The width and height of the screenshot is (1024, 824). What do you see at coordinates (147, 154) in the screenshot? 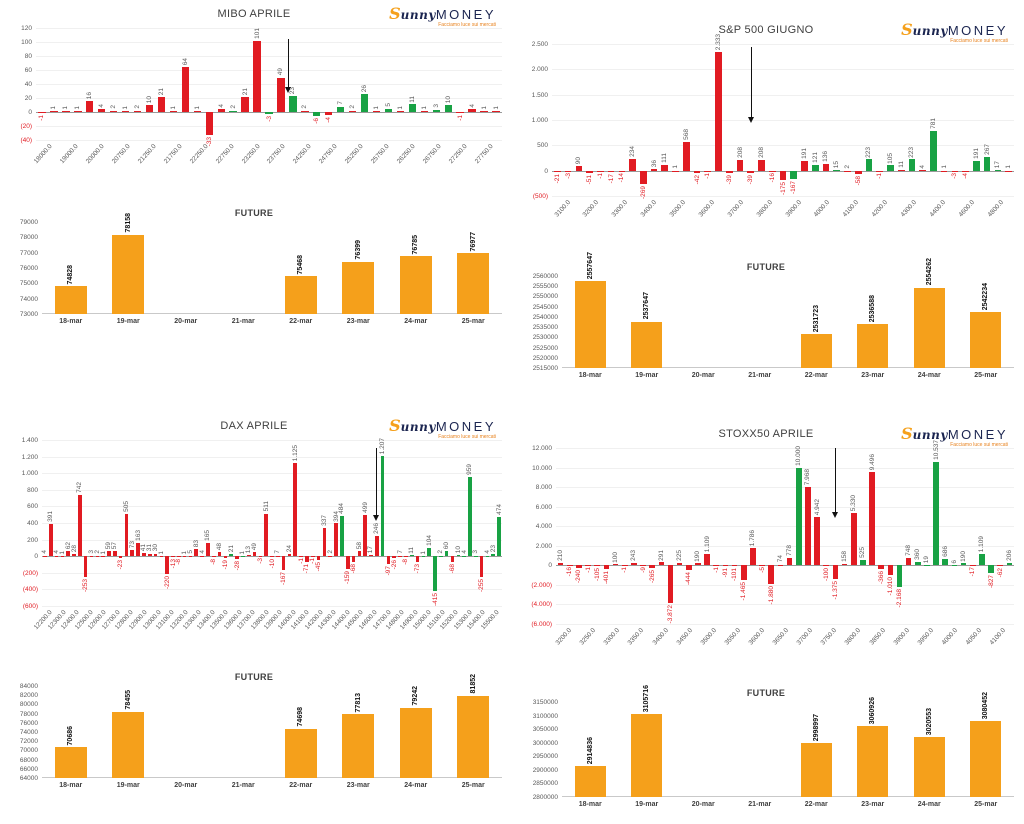
I see `x-axis-tick-label: 21250.0` at bounding box center [147, 154].